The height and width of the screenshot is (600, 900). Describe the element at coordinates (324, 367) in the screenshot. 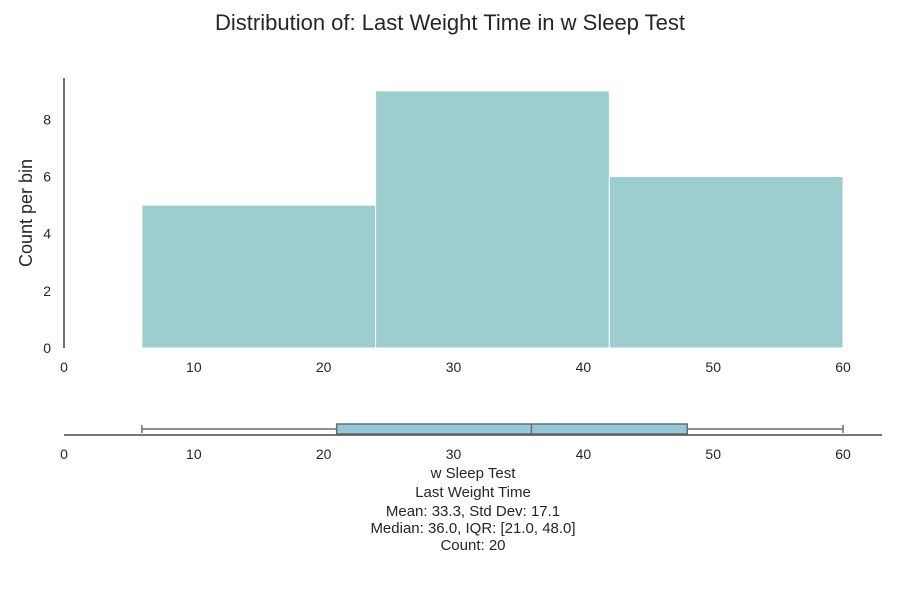

I see `histogram-x-tick-label: 20` at that location.